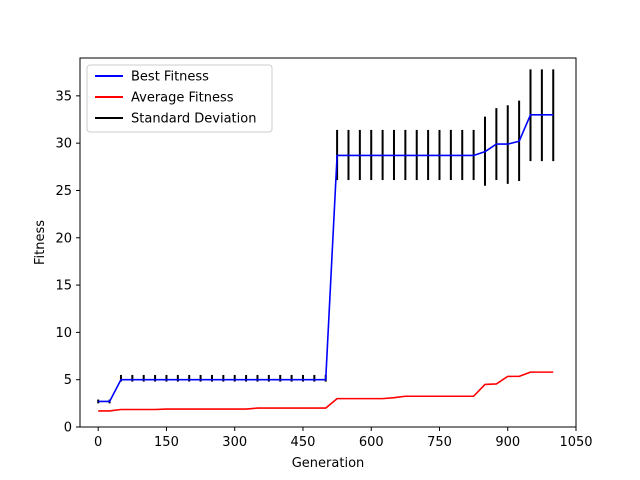 The width and height of the screenshot is (640, 480). What do you see at coordinates (507, 442) in the screenshot?
I see `x-tick-label: 900` at bounding box center [507, 442].